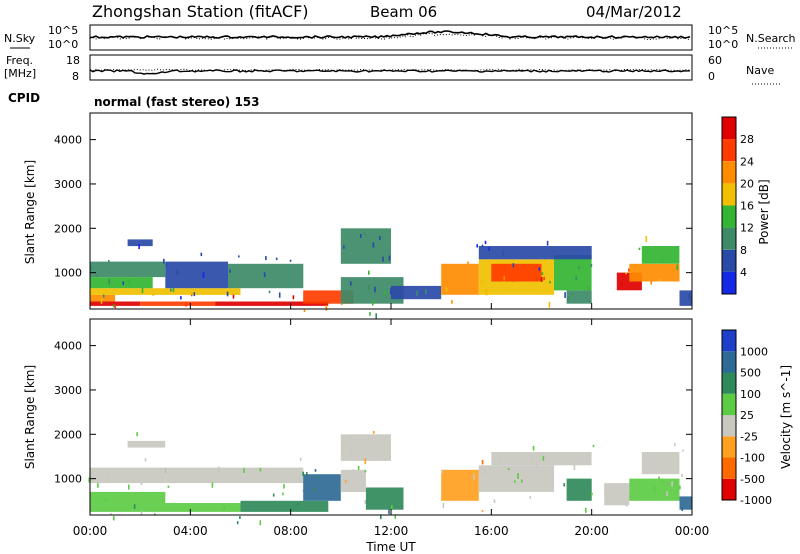 The height and width of the screenshot is (554, 800). What do you see at coordinates (750, 373) in the screenshot?
I see `colorbar-tick-label: 500` at bounding box center [750, 373].